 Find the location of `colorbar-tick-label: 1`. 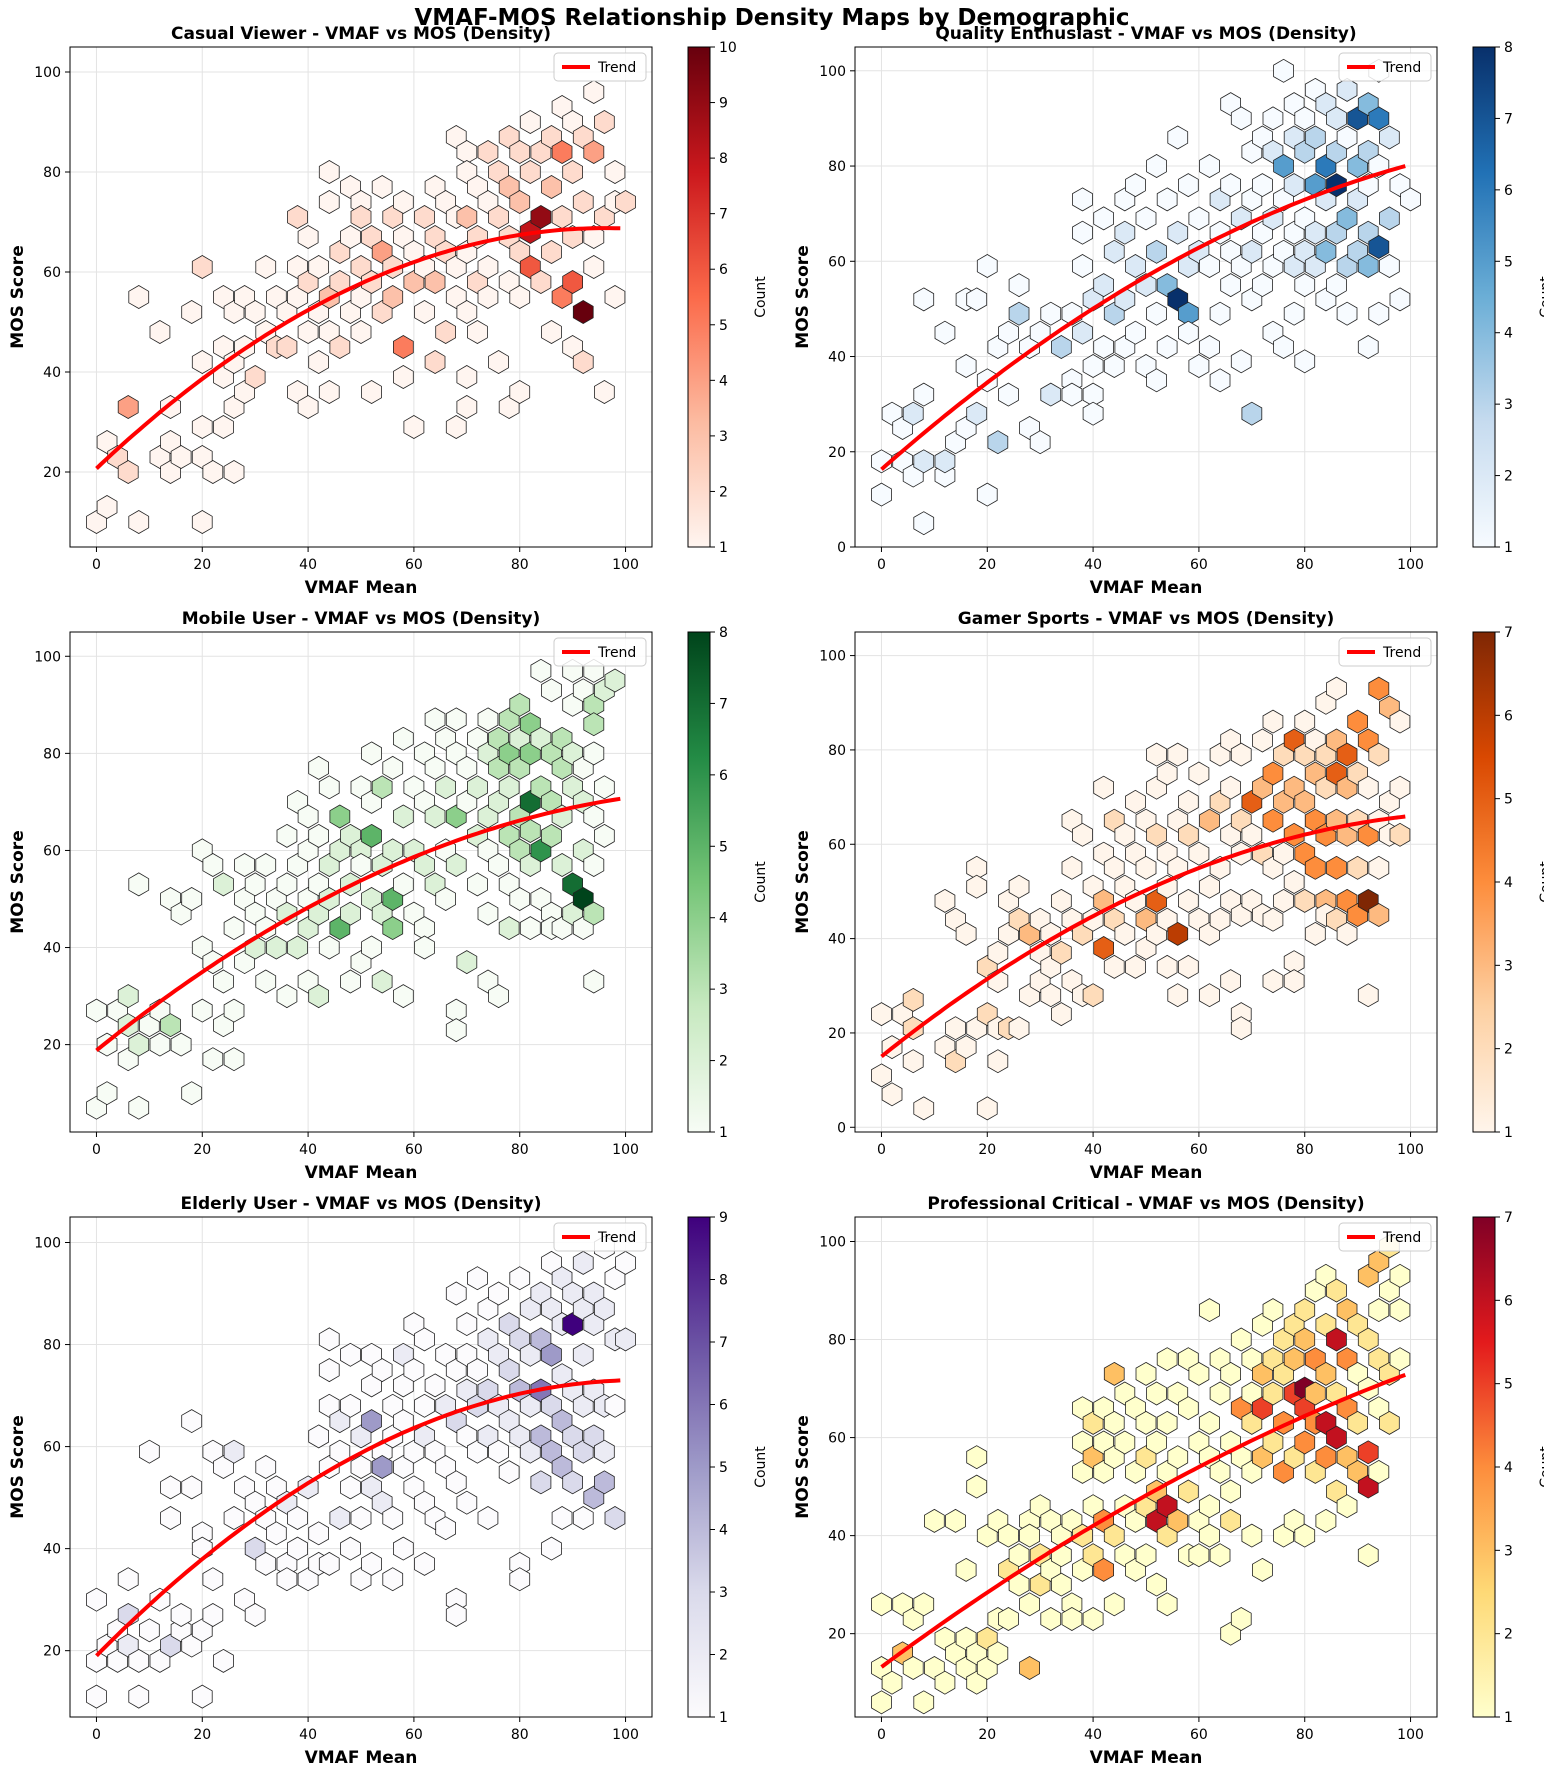

colorbar-tick-label: 1 is located at coordinates (723, 1718).